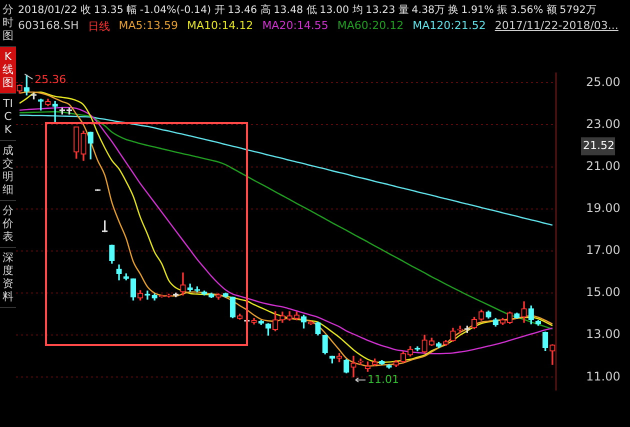 This screenshot has height=427, width=630. Describe the element at coordinates (603, 165) in the screenshot. I see `y-tick-label: 21.00` at that location.